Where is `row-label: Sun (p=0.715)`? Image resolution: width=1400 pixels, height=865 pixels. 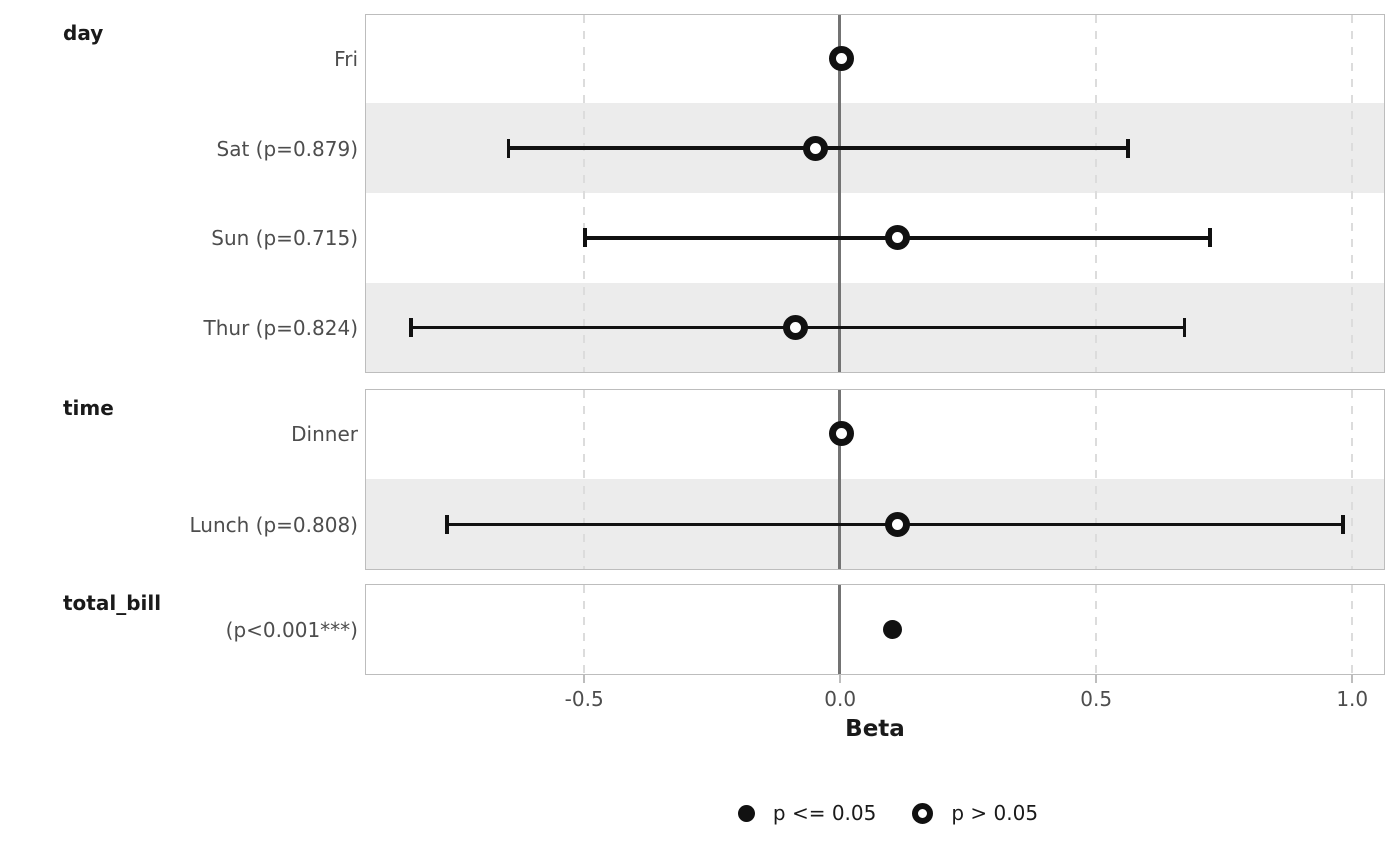
row-label: Sun (p=0.715) is located at coordinates (284, 238).